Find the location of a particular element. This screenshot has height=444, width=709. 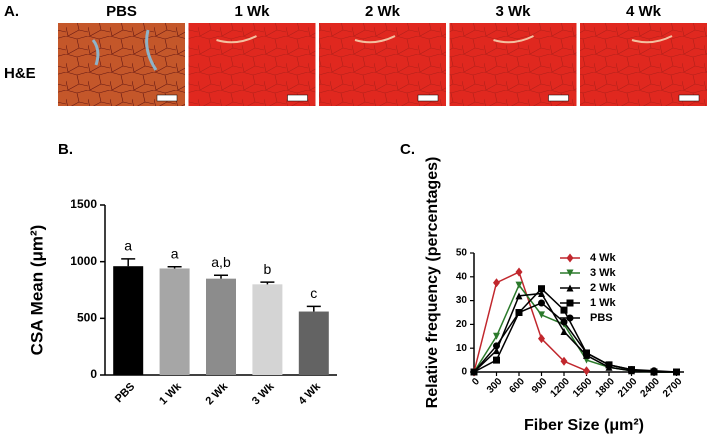

significance-letter: c is located at coordinates (313, 293).